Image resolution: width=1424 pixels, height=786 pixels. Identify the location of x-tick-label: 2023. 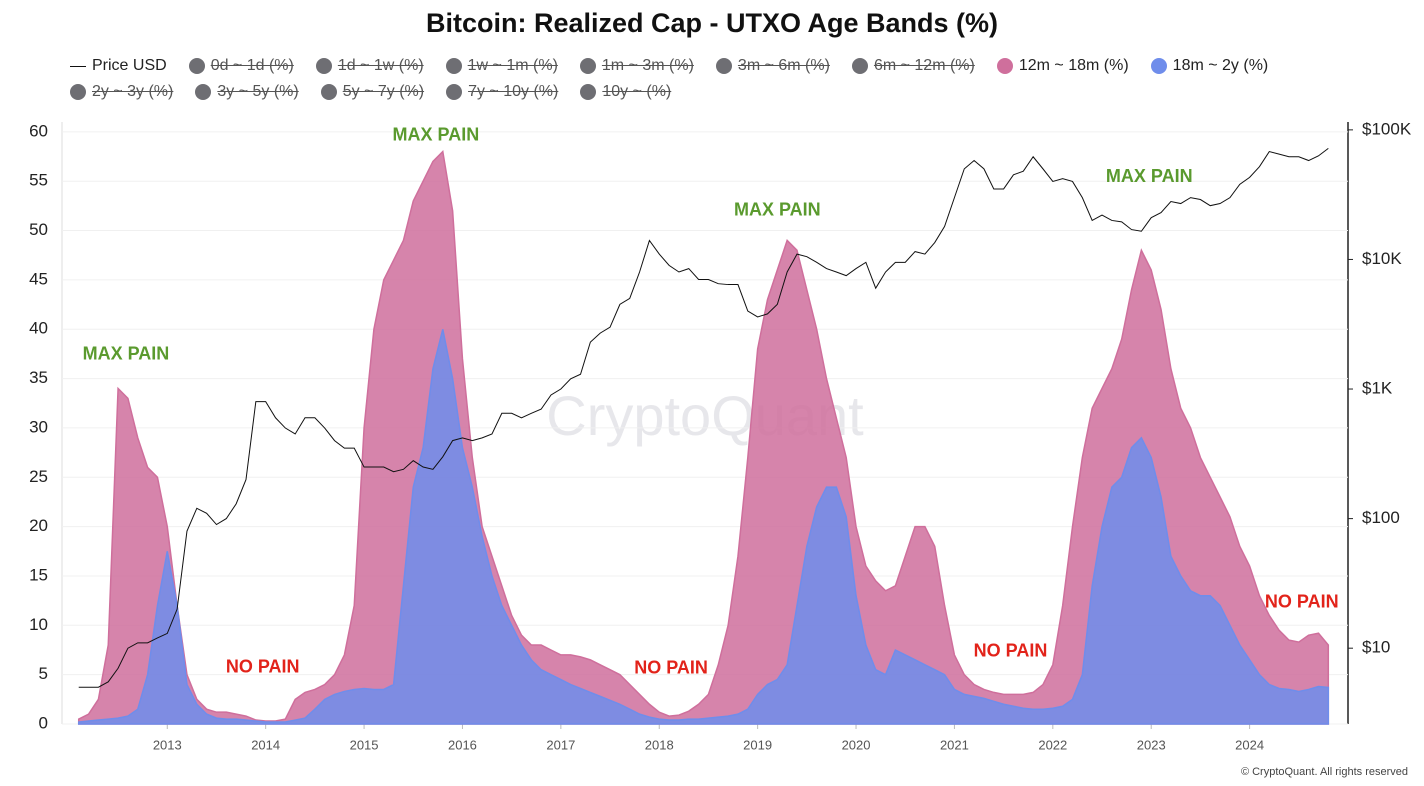
(1151, 744).